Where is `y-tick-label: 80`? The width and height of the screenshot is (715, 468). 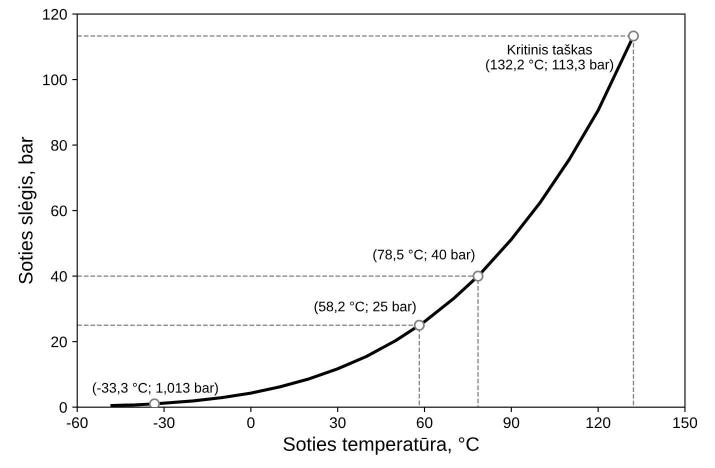
y-tick-label: 80 is located at coordinates (59, 145).